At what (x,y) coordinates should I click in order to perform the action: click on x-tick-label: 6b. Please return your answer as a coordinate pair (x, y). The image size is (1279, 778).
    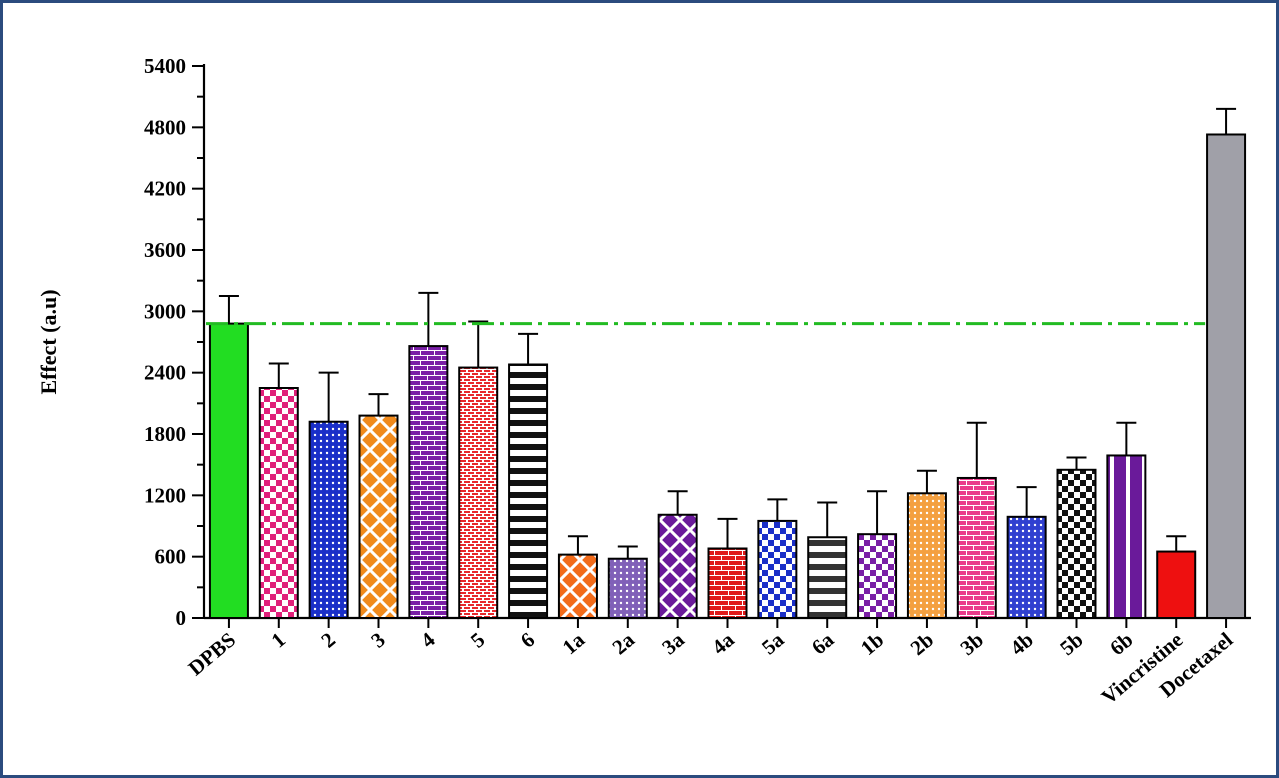
    Looking at the image, I should click on (1121, 643).